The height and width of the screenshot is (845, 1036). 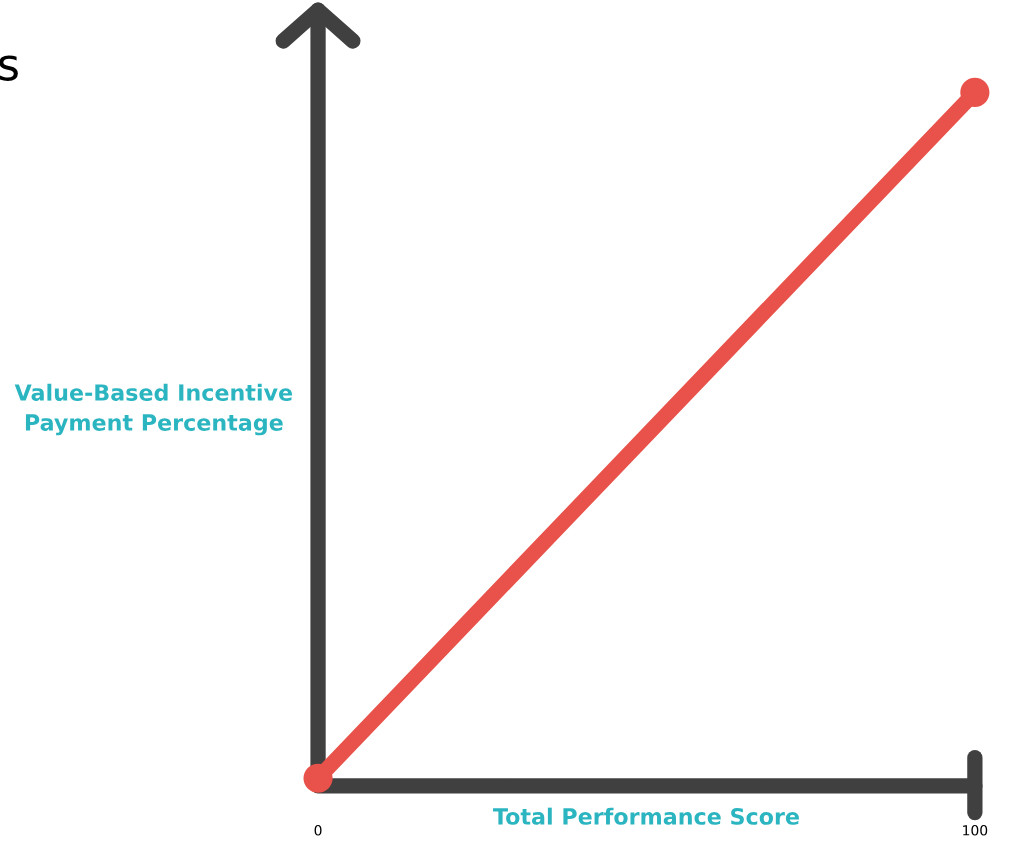 I want to click on y-axis-title: Value-Based Incentive Payment Percentage, so click(x=153, y=409).